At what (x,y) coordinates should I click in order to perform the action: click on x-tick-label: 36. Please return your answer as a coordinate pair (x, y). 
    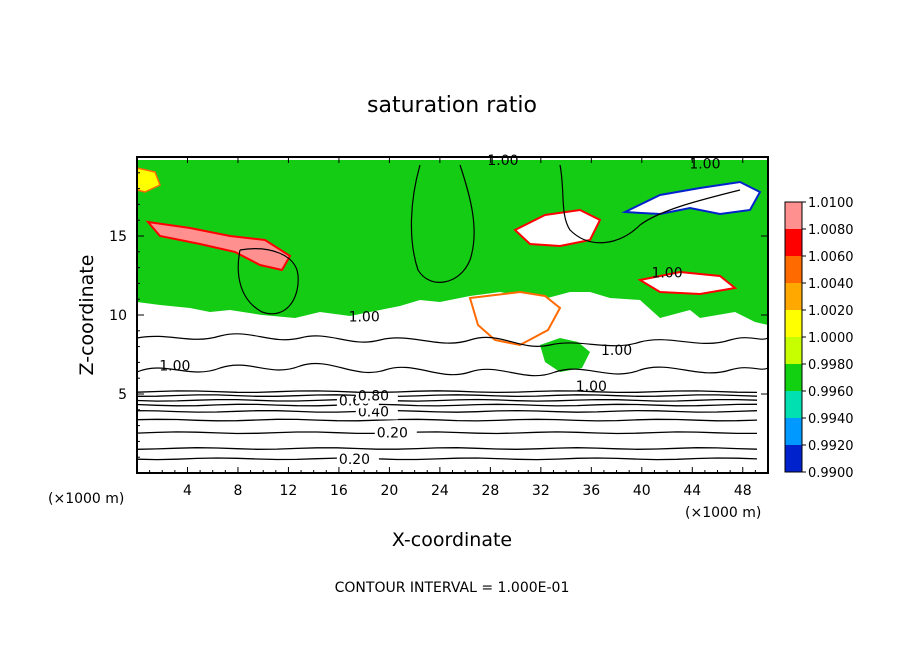
    Looking at the image, I should click on (591, 491).